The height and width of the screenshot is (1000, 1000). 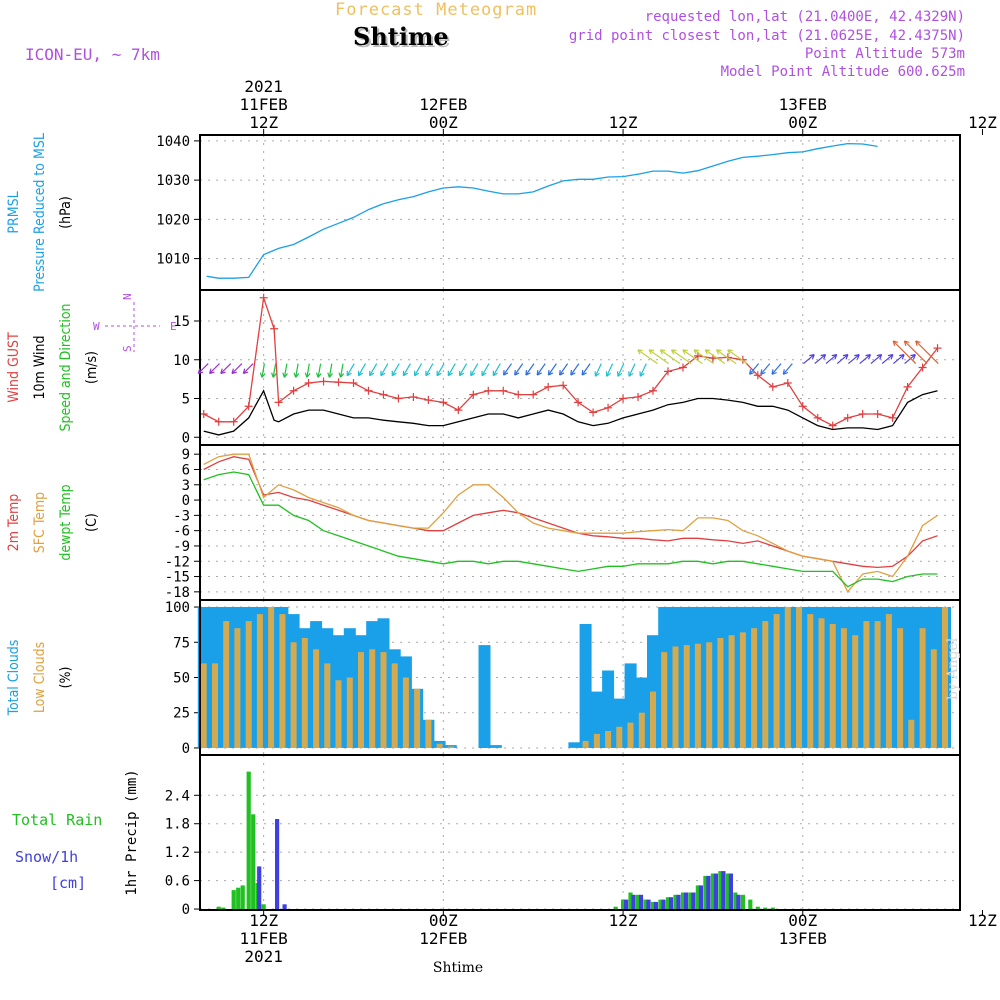 What do you see at coordinates (570, 523) in the screenshot?
I see `sfc-temp-line` at bounding box center [570, 523].